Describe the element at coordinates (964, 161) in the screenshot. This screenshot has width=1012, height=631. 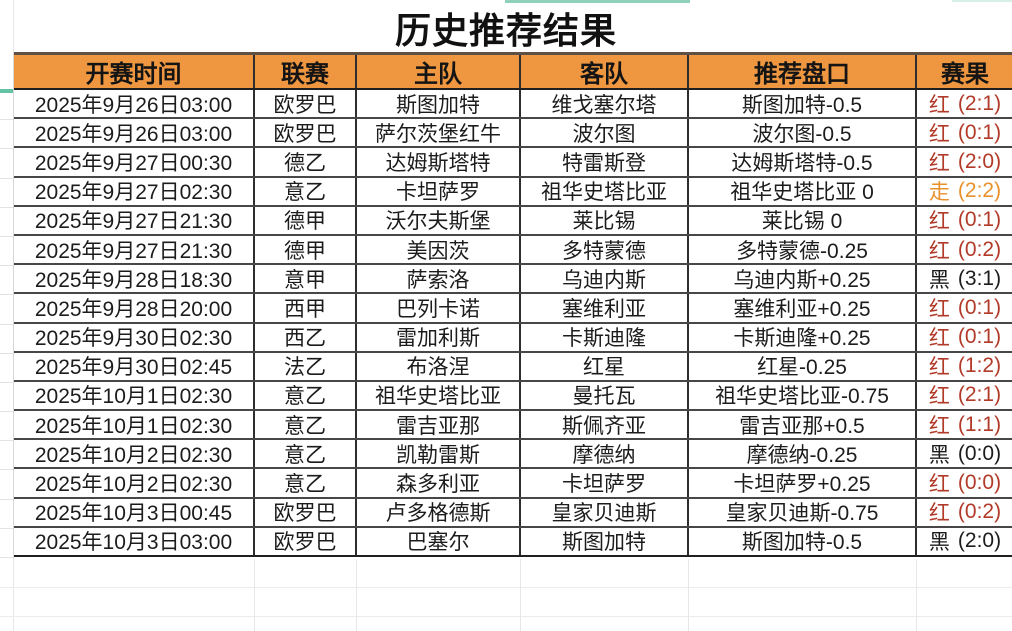
I see `cell-result: 红 (2:0)` at that location.